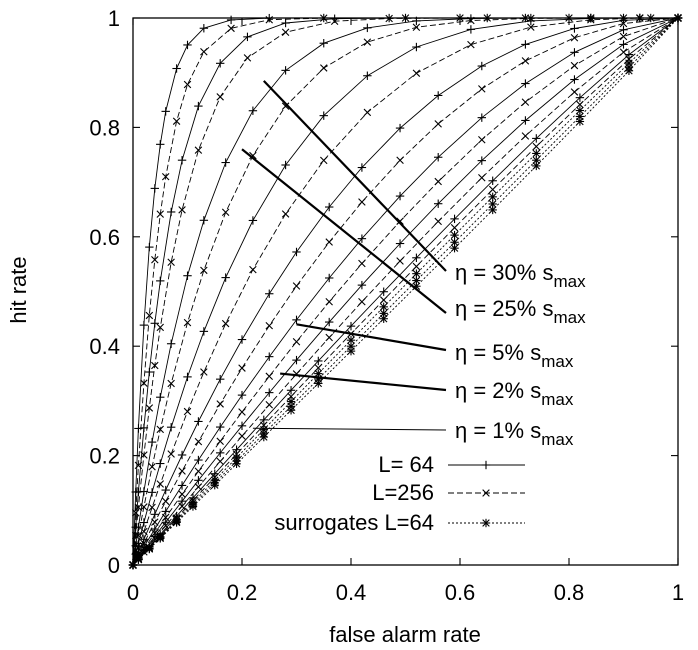  I want to click on legend-label: L=256, so click(403, 492).